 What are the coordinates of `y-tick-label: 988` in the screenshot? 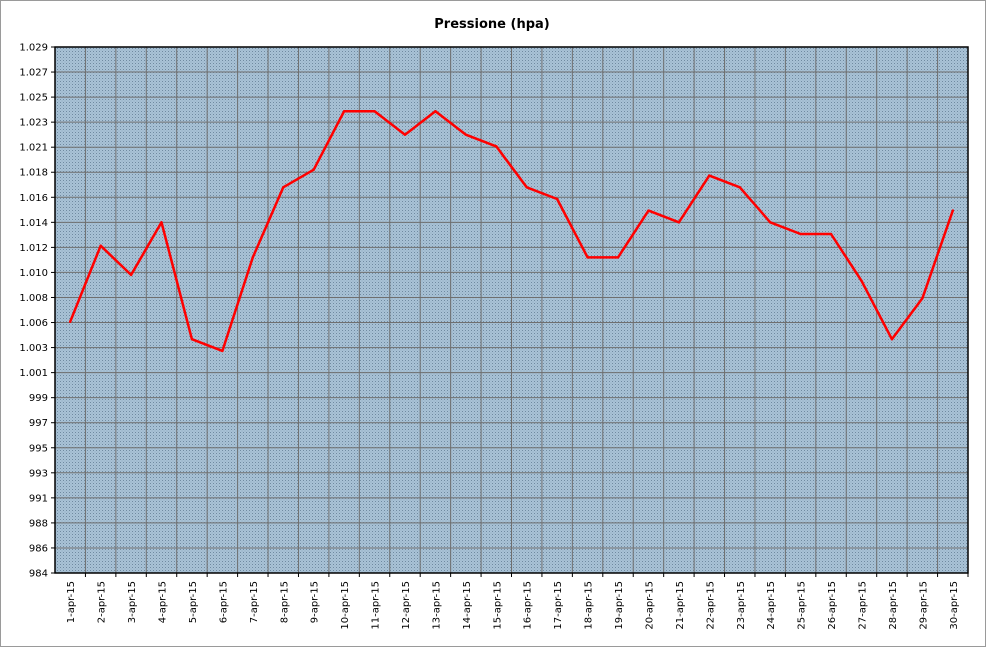 It's located at (38, 523).